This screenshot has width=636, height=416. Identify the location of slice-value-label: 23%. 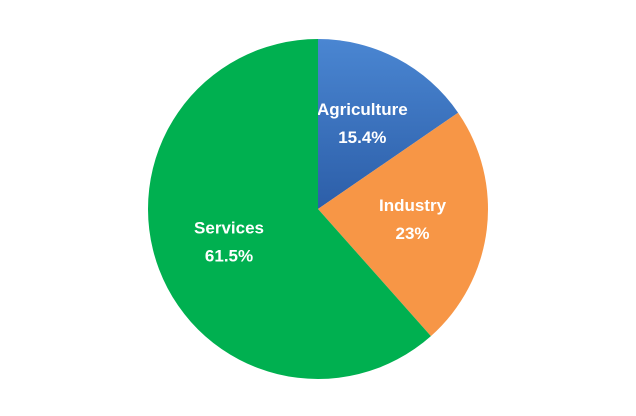
(412, 233).